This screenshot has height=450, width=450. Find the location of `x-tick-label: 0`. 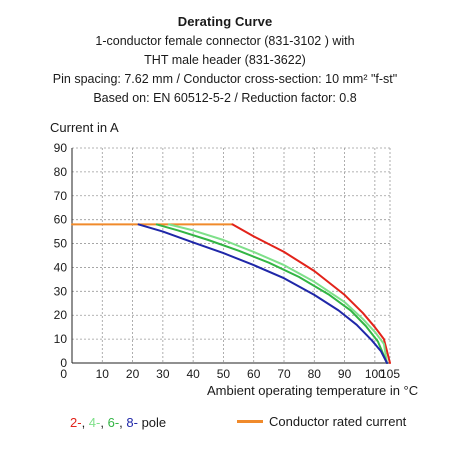

x-tick-label: 0 is located at coordinates (63, 374).